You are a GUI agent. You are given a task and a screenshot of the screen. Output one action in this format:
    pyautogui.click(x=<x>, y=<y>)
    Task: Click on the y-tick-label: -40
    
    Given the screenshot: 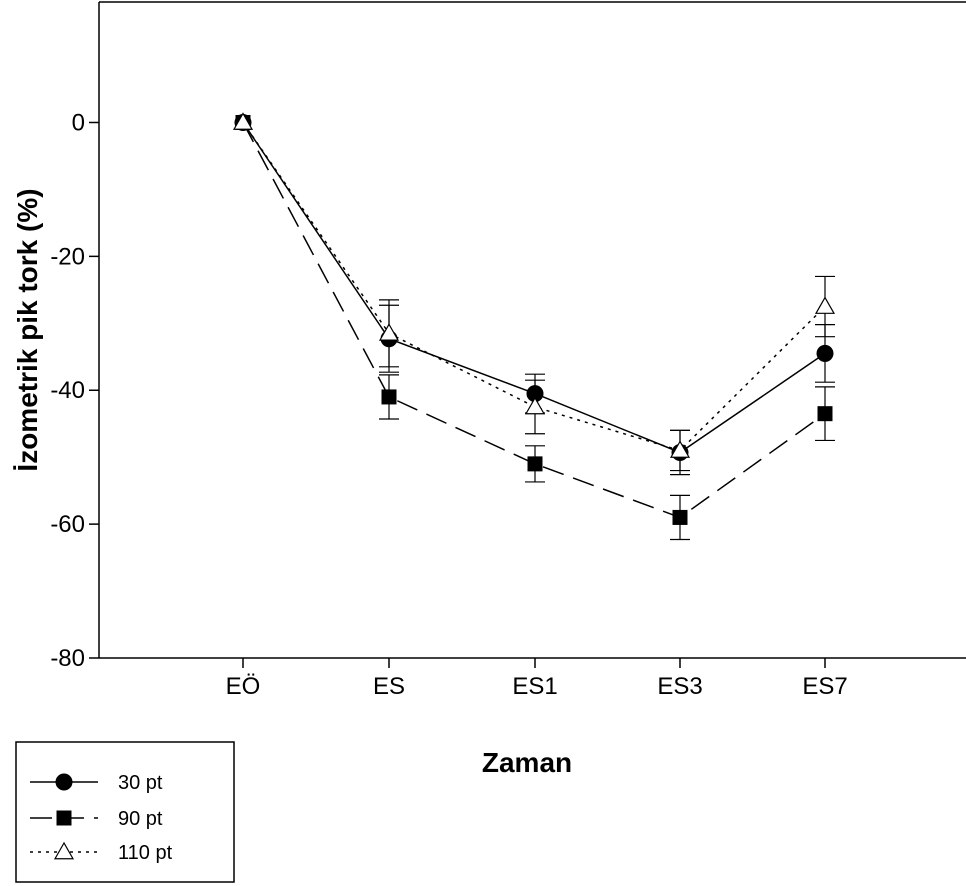 What is the action you would take?
    pyautogui.click(x=67, y=390)
    